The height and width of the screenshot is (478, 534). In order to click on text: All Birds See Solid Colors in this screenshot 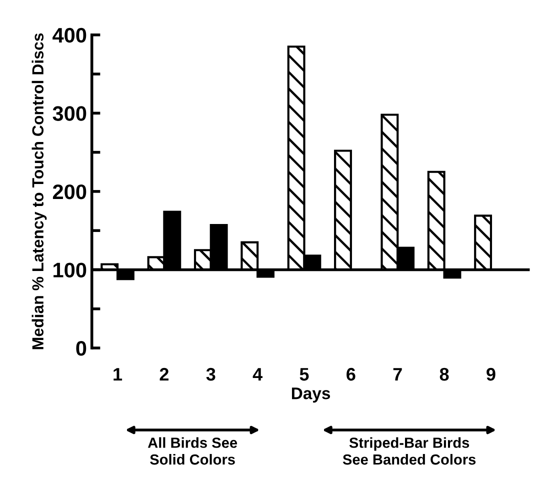, I will do `click(193, 451)`.